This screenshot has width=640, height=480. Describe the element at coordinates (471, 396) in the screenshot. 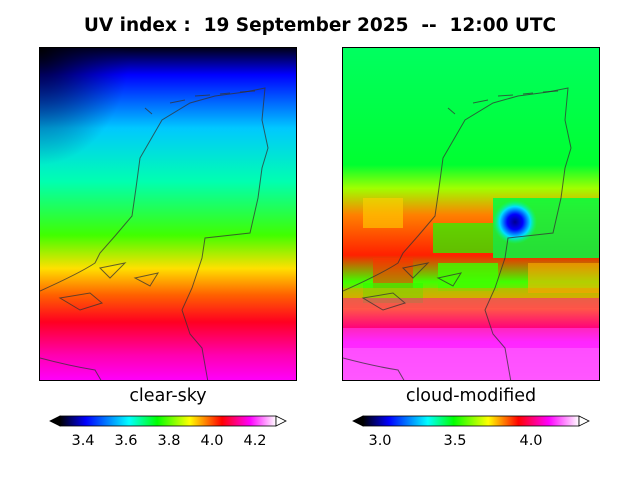

I see `cloud-modified-label: cloud-modified` at that location.